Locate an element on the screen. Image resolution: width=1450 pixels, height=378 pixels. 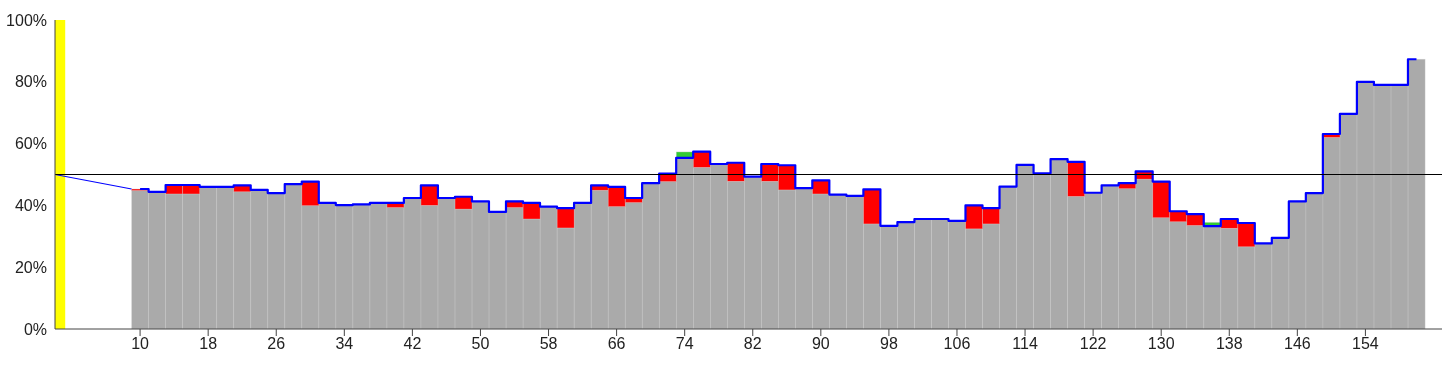
x-tick-label: 18 is located at coordinates (208, 344).